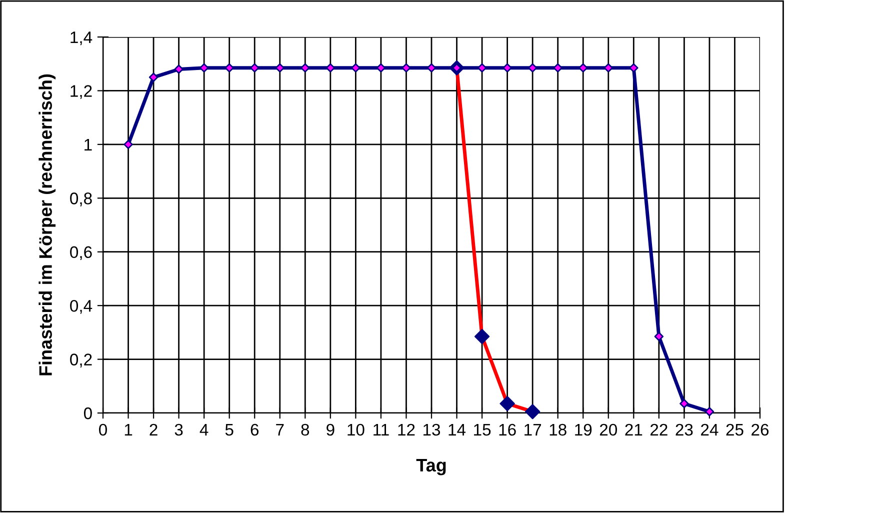 This screenshot has width=880, height=519. Describe the element at coordinates (432, 430) in the screenshot. I see `x-tick-label: 13` at that location.